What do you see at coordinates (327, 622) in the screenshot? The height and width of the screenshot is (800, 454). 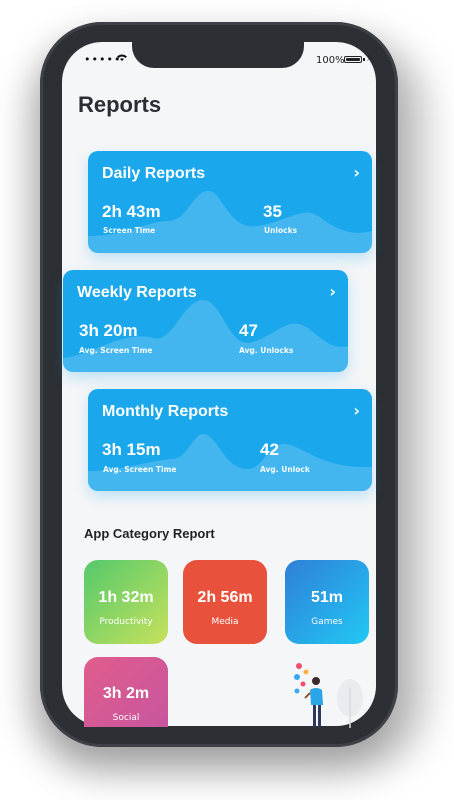 I see `tile-label: Games` at bounding box center [327, 622].